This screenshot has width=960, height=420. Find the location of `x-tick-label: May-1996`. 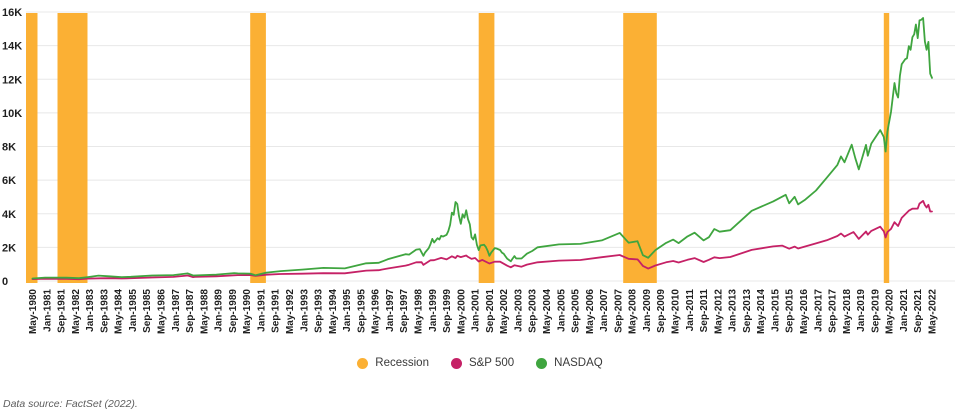

x-tick-label: May-1996 is located at coordinates (376, 311).